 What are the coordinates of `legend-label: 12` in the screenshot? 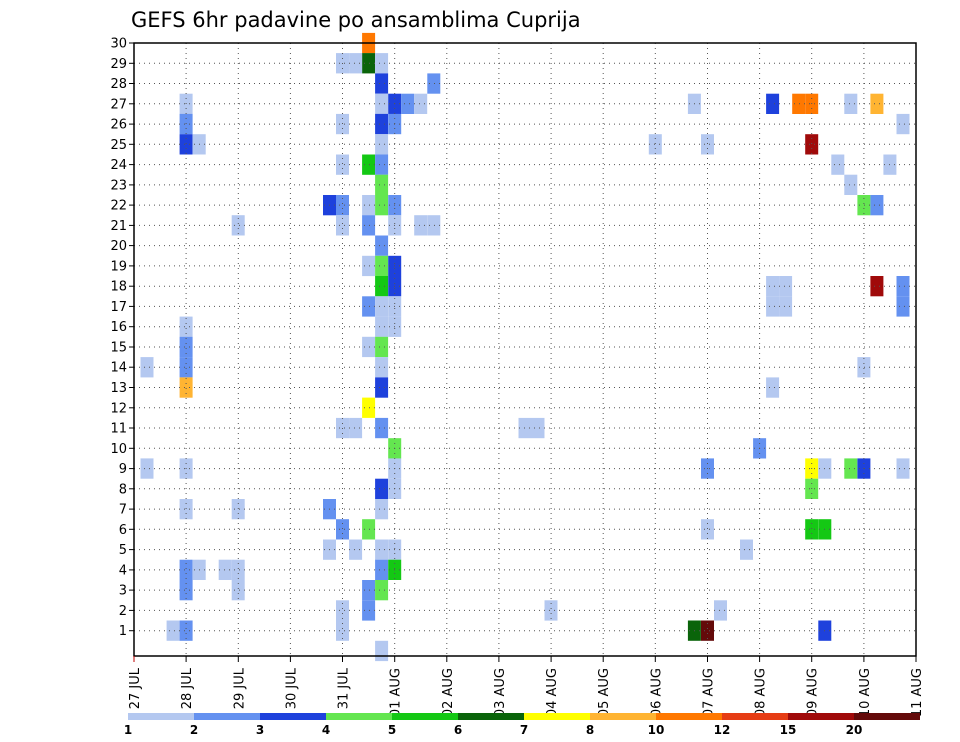 It's located at (722, 730).